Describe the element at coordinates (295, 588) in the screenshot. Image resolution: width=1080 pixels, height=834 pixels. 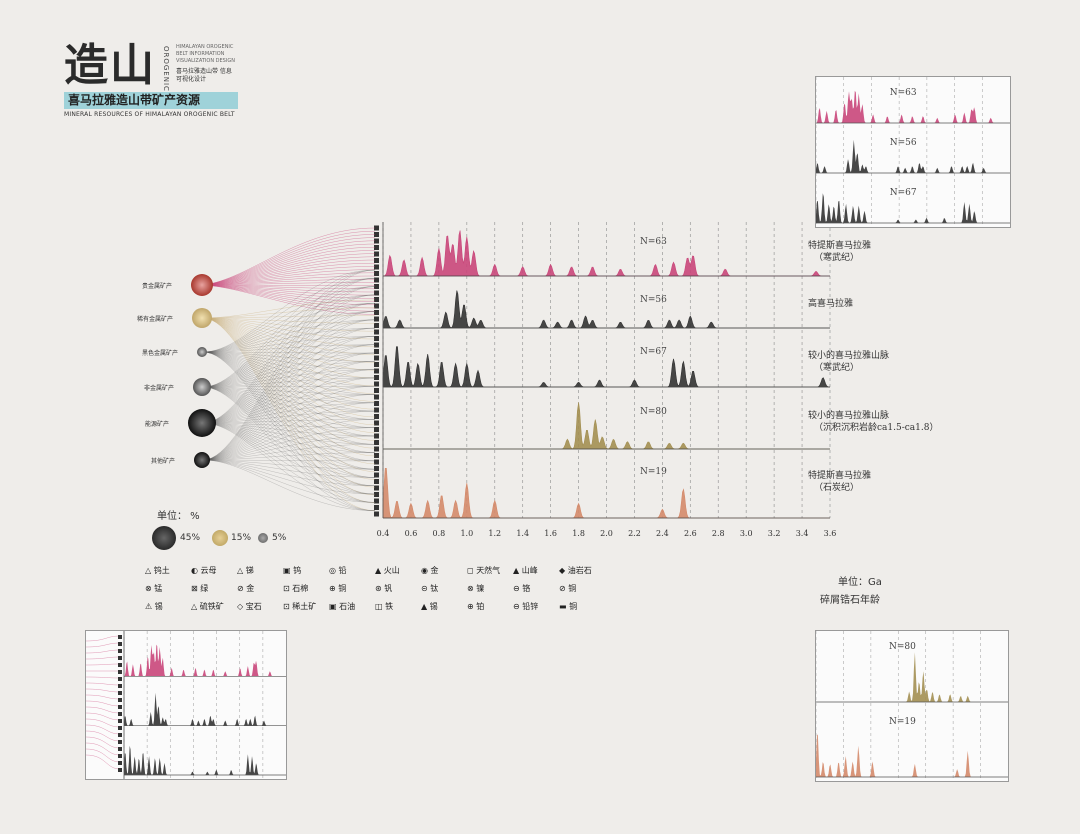
I see `mineral-legend-item: ⊡ 石棉` at that location.